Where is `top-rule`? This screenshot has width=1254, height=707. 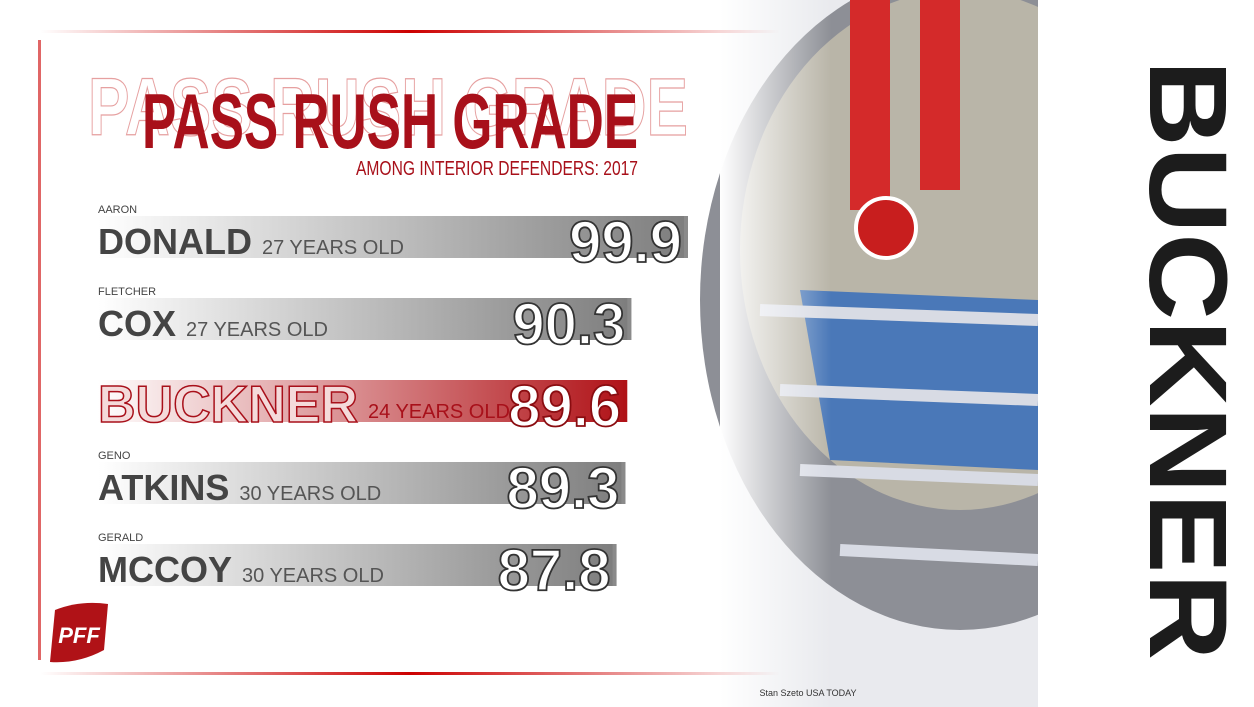 top-rule is located at coordinates (410, 31).